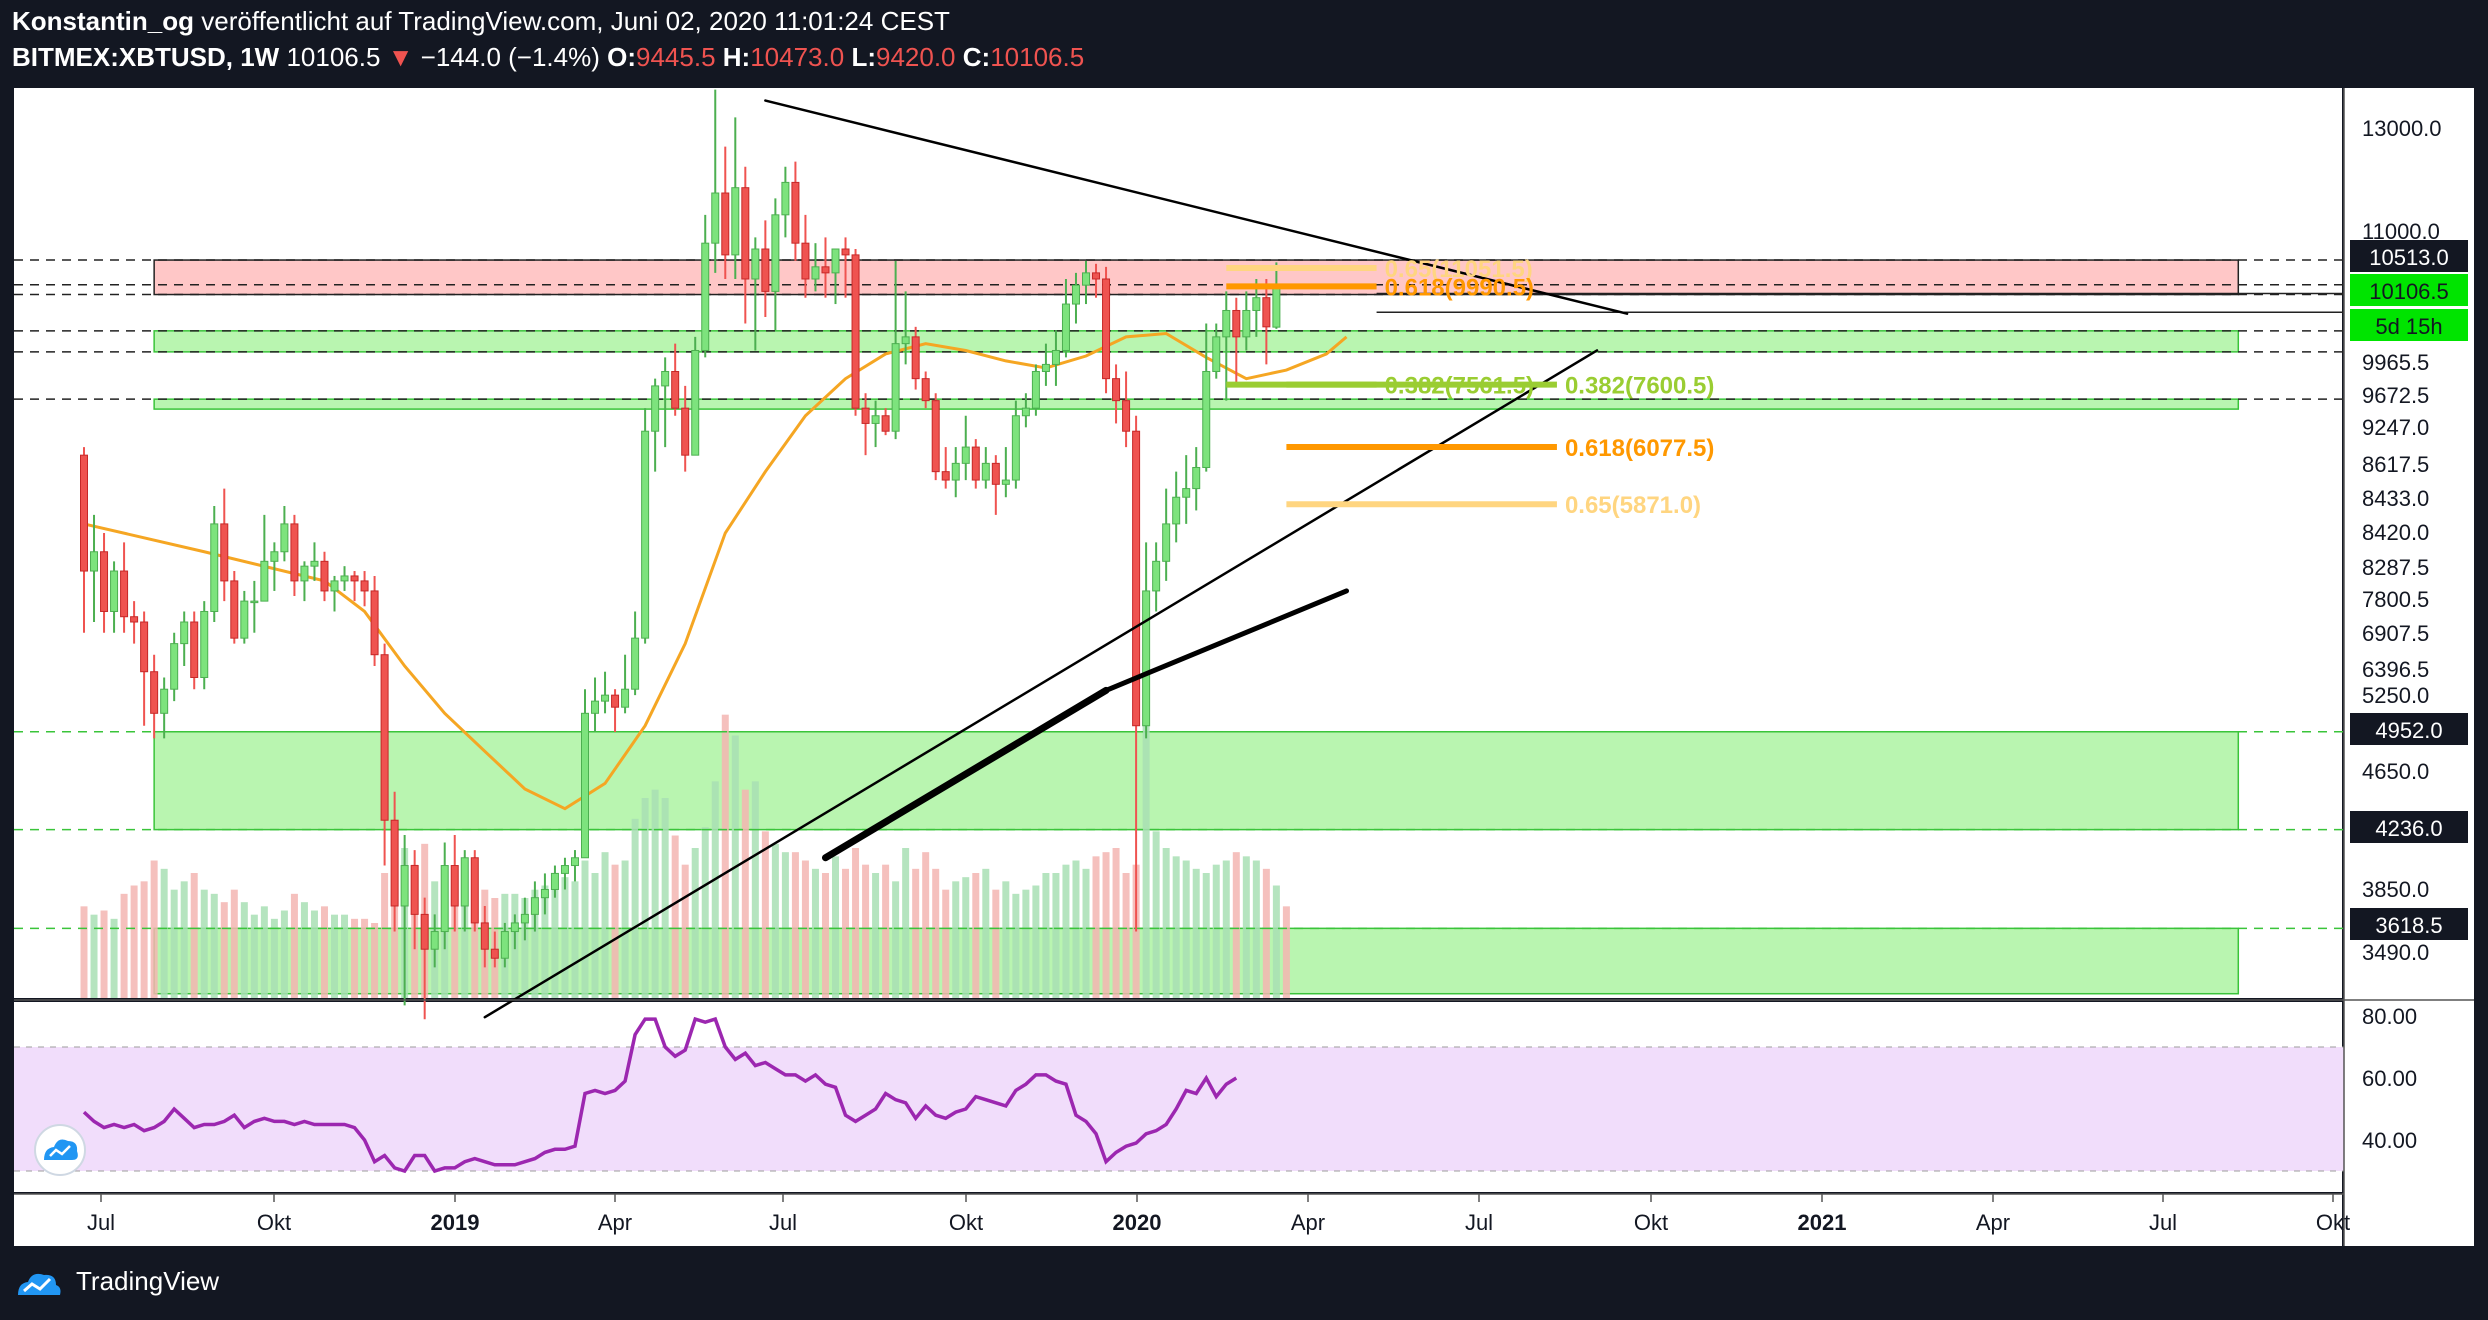 This screenshot has height=1320, width=2488. Describe the element at coordinates (2395, 669) in the screenshot. I see `price-tick-11: 6396.5` at that location.